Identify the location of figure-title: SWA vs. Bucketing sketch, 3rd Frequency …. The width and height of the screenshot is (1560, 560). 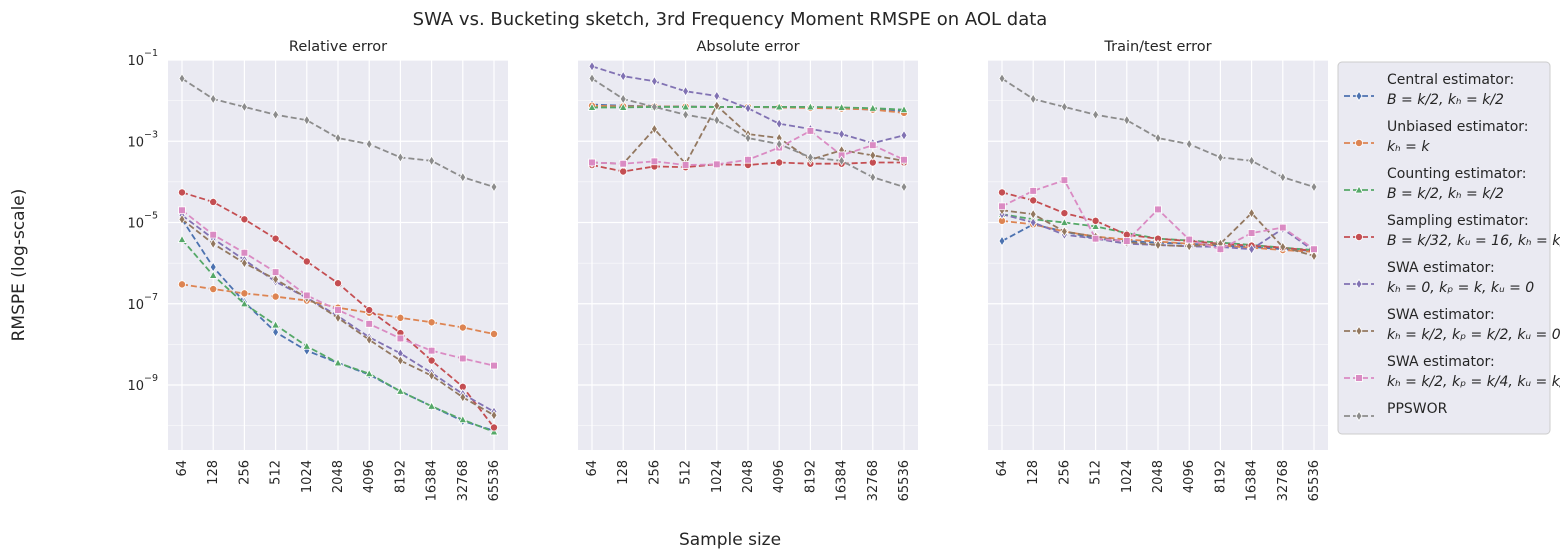
(730, 19).